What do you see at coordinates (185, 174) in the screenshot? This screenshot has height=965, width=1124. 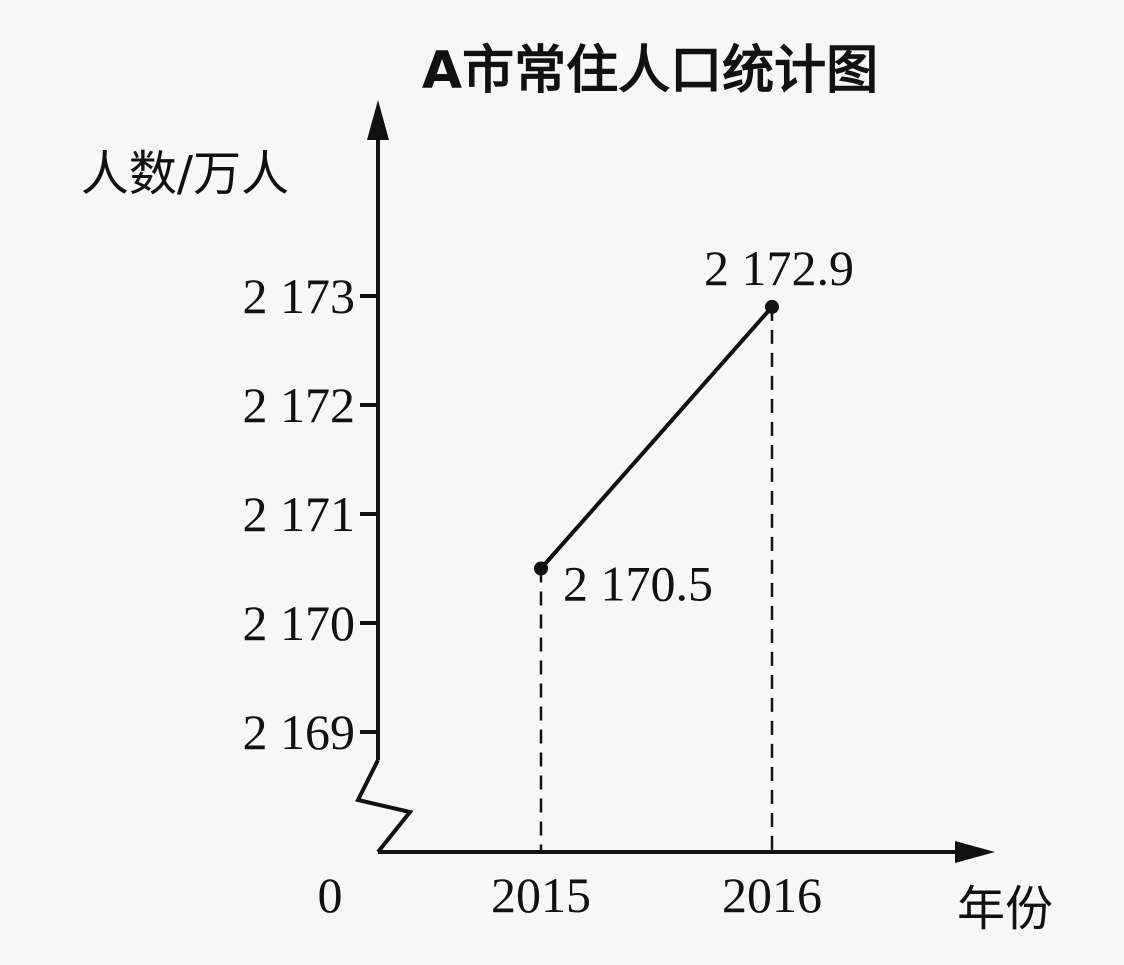 I see `y-axis-label: 人数/万人` at bounding box center [185, 174].